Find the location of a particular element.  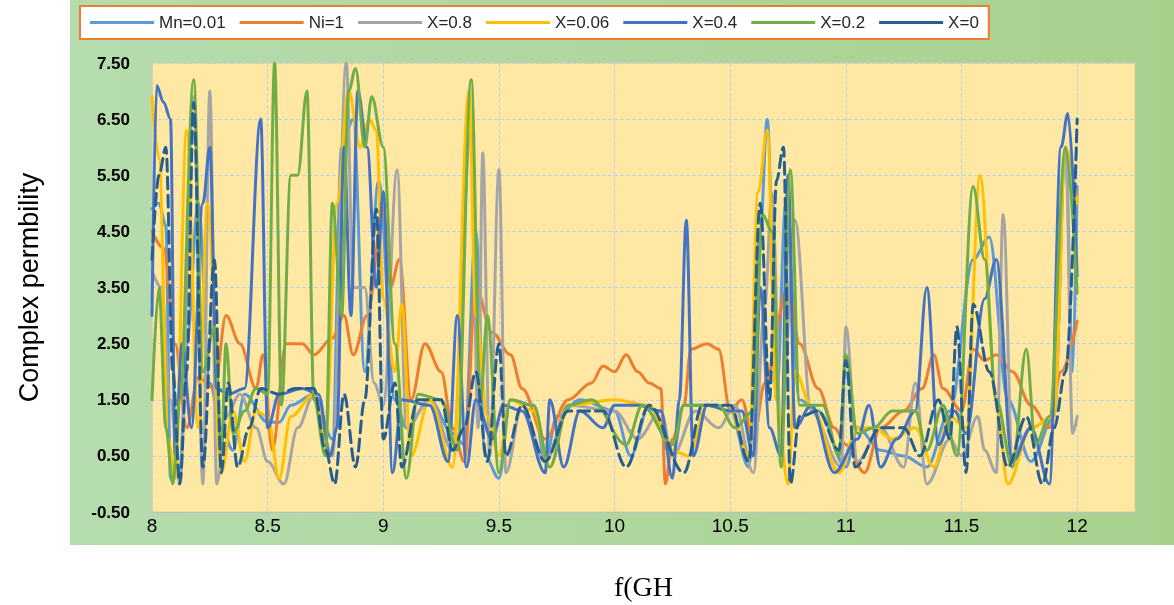

legend-label: Mn=0.01 is located at coordinates (192, 22).